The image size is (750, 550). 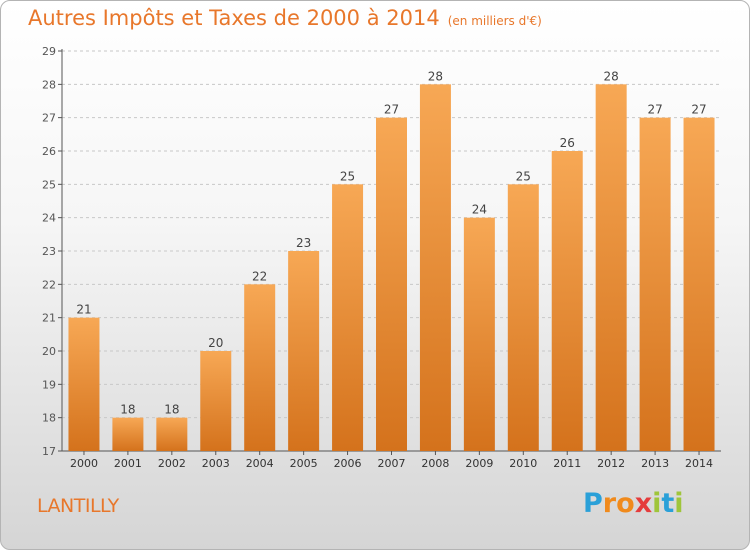 I want to click on bar-value-label: 23, so click(x=303, y=243).